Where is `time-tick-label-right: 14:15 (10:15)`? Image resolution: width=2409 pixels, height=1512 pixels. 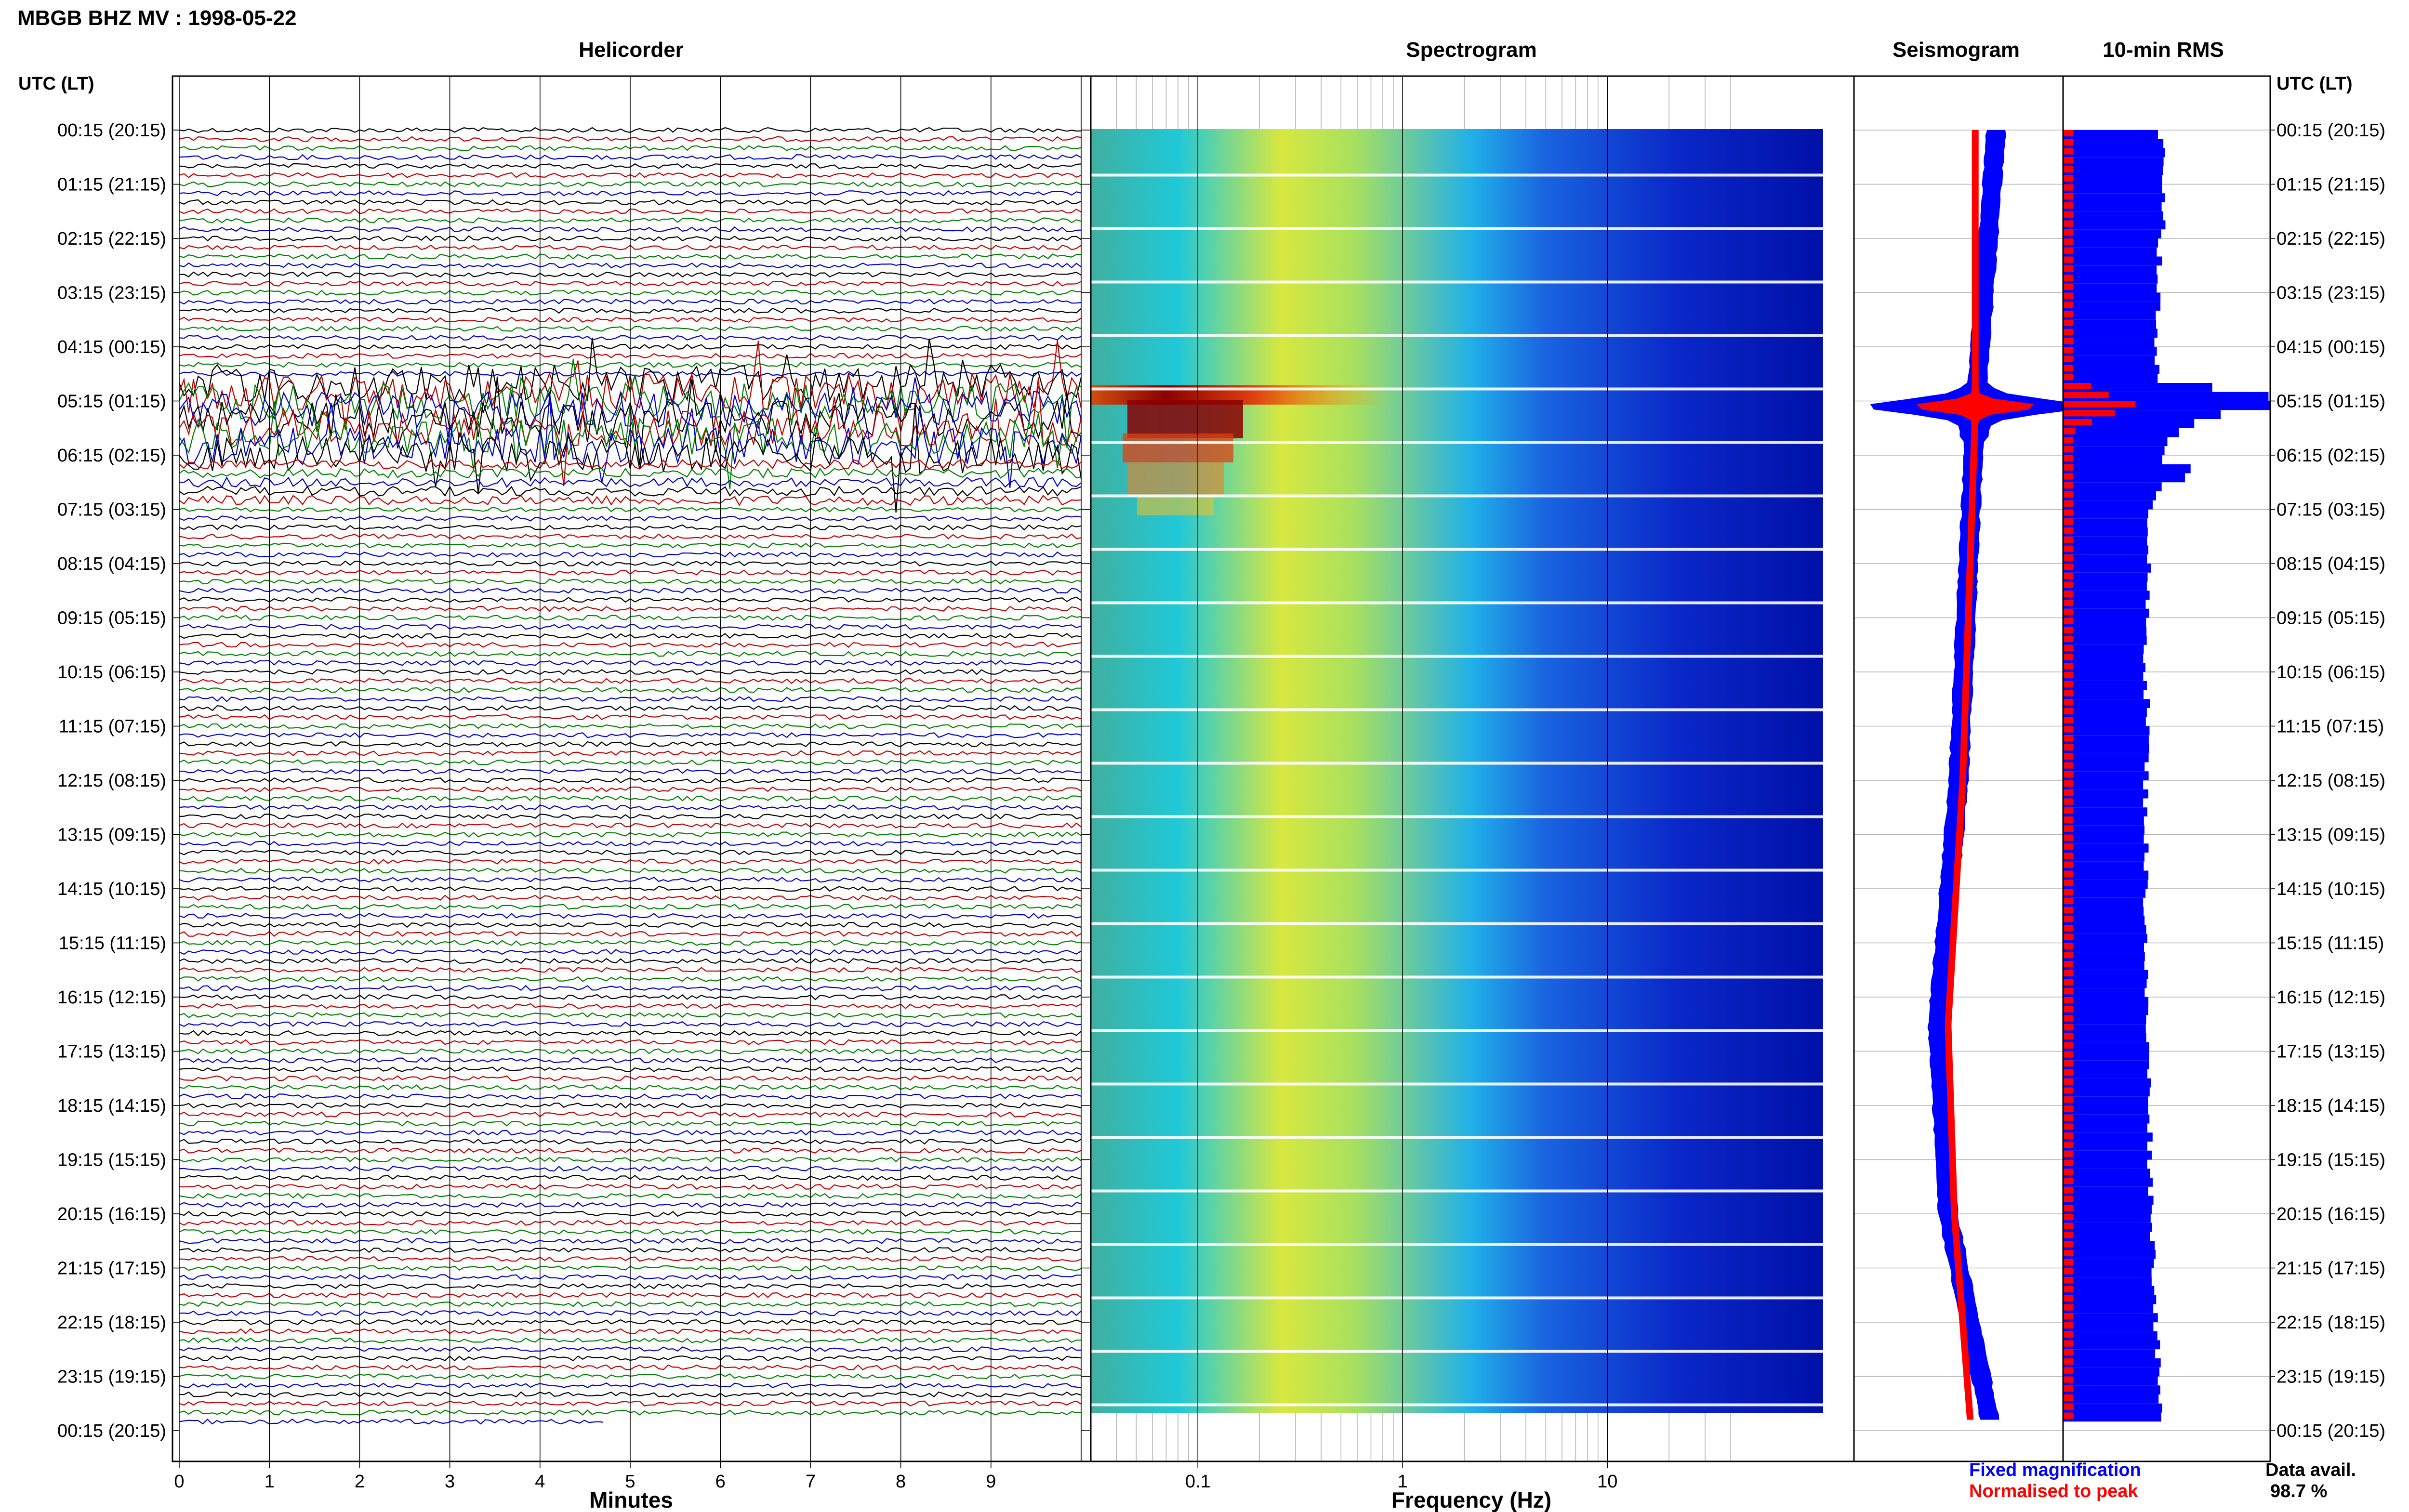 time-tick-label-right: 14:15 (10:15) is located at coordinates (2331, 889).